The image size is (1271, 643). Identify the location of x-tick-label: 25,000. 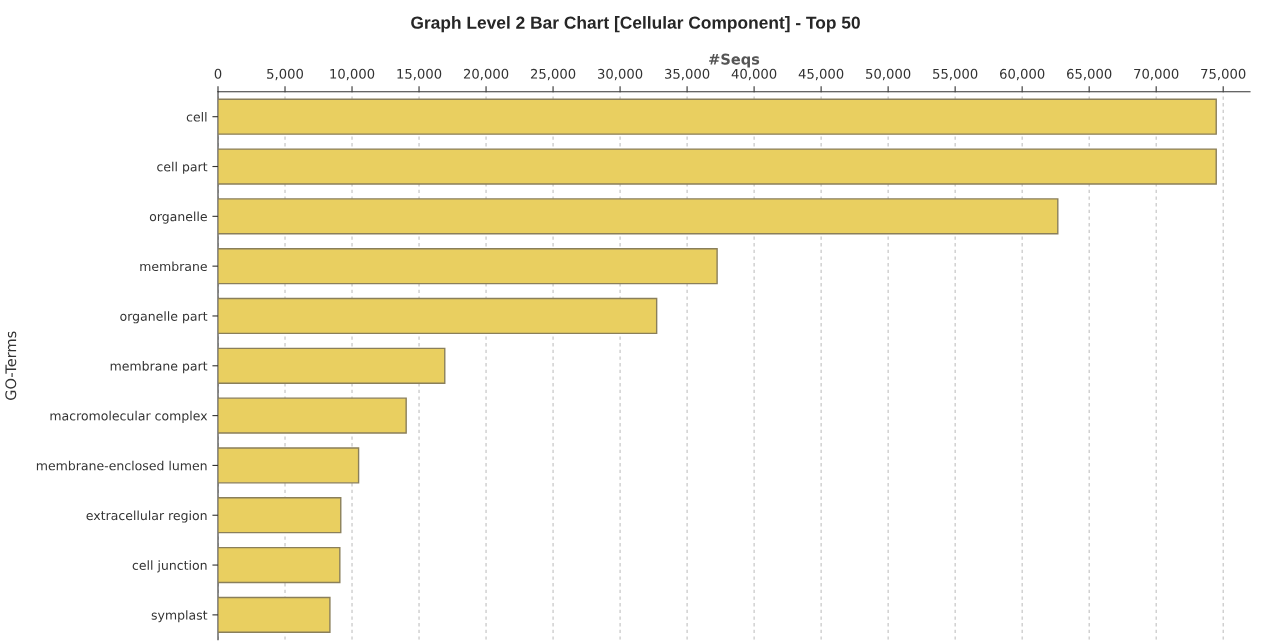
(553, 74).